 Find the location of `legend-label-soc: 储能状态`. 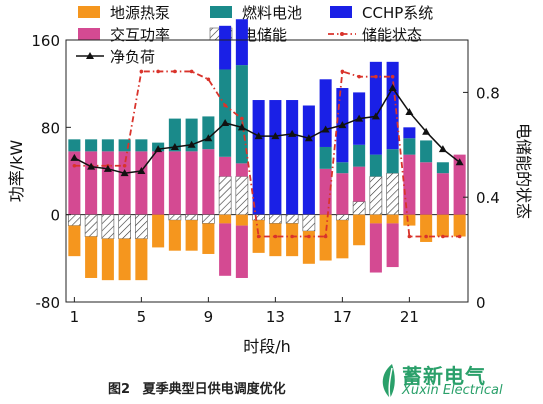

legend-label-soc: 储能状态 is located at coordinates (392, 35).